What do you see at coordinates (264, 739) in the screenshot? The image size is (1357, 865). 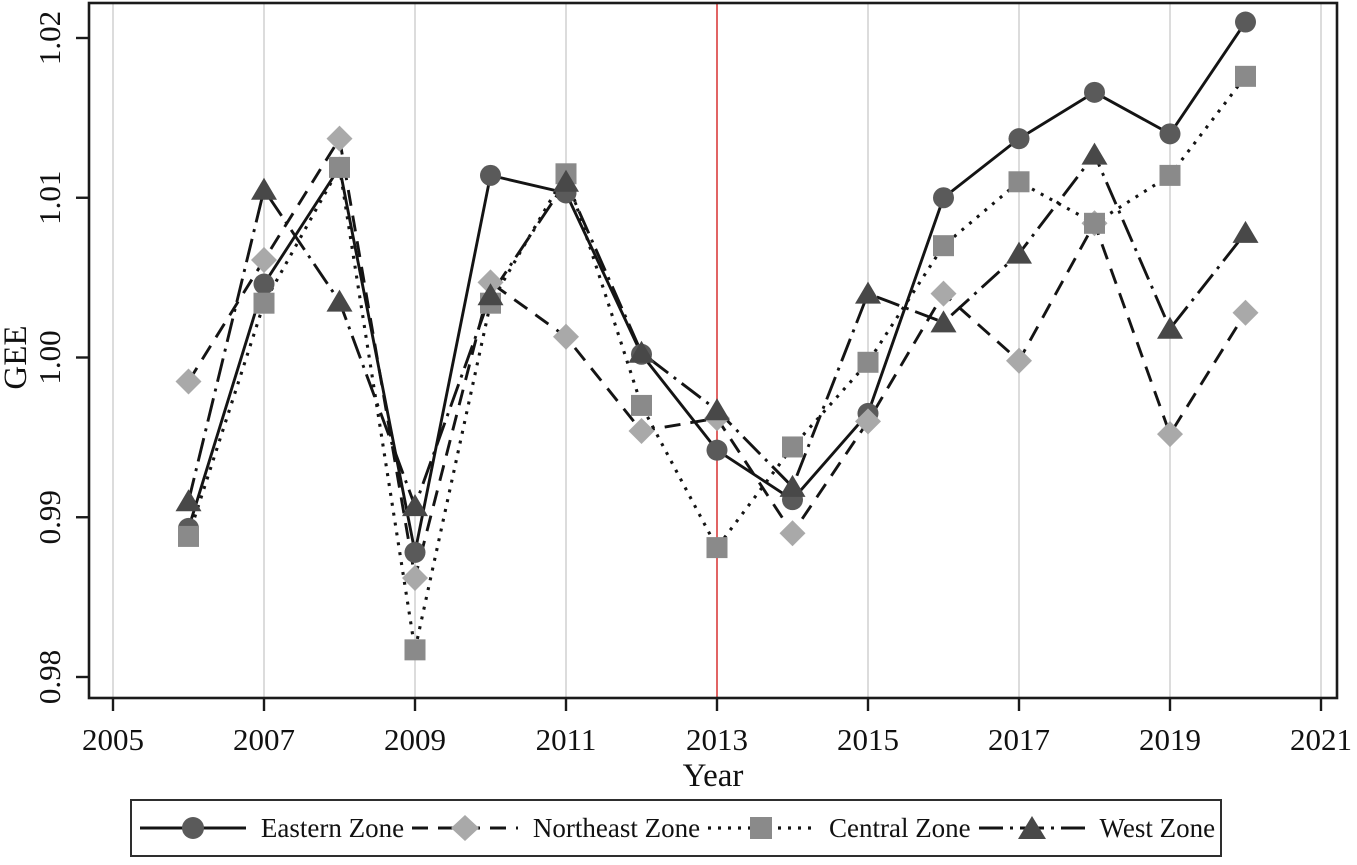 I see `x-tick-label: 2007` at bounding box center [264, 739].